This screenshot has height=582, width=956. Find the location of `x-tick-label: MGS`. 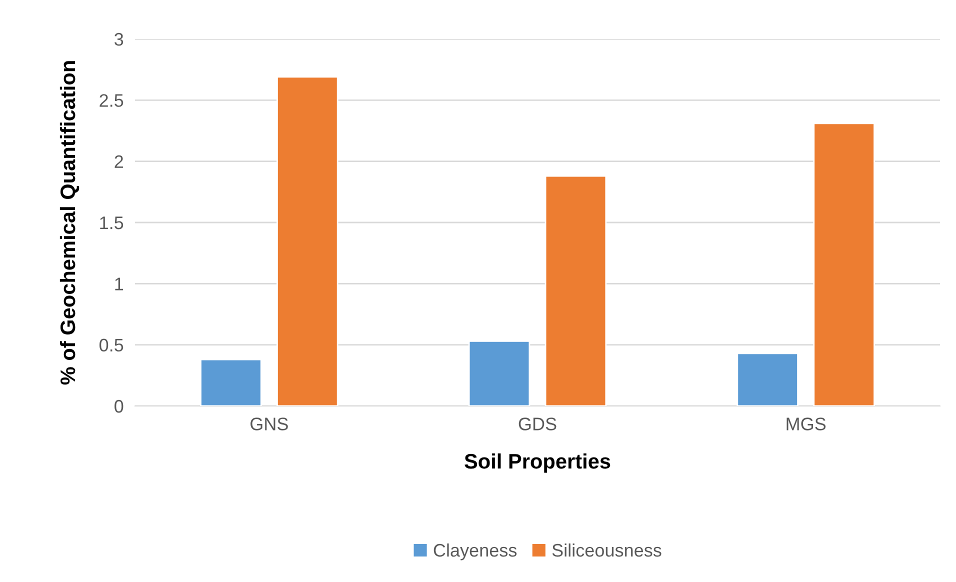

x-tick-label: MGS is located at coordinates (806, 424).